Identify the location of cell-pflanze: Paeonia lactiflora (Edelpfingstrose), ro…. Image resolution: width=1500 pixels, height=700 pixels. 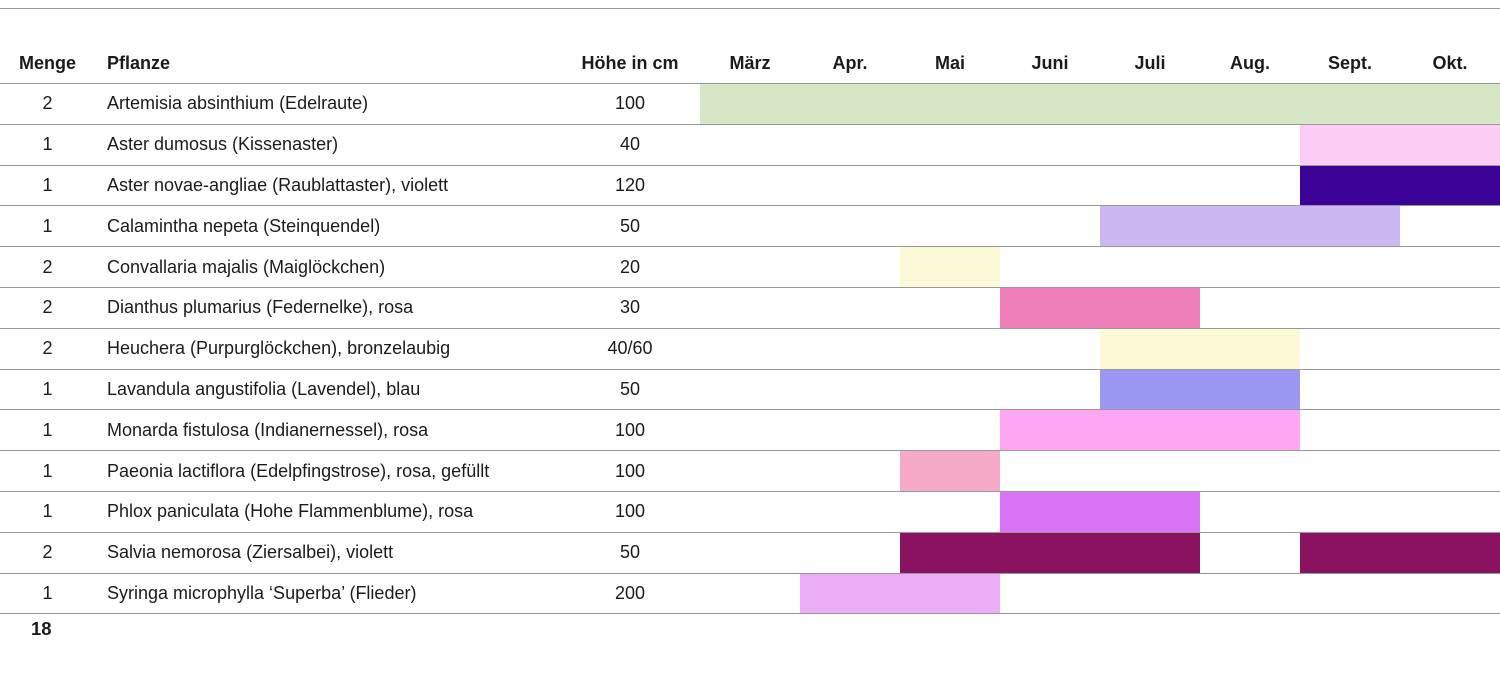
(298, 470).